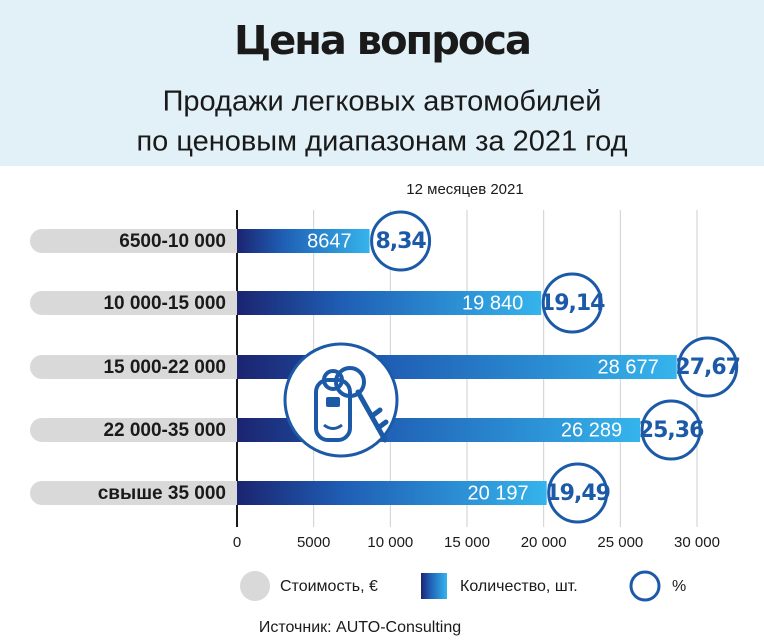 The width and height of the screenshot is (764, 643). I want to click on percent-label: 19,49, so click(577, 493).